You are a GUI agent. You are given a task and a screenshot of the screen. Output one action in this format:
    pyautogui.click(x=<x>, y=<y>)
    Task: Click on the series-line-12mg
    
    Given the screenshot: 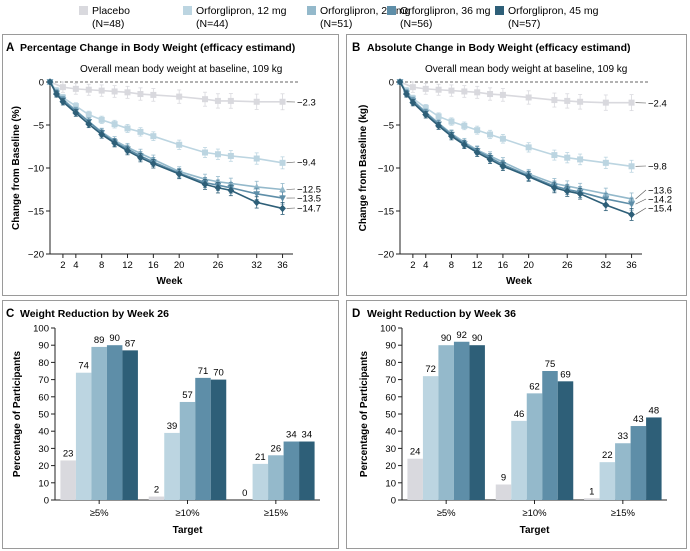 What is the action you would take?
    pyautogui.click(x=515, y=124)
    